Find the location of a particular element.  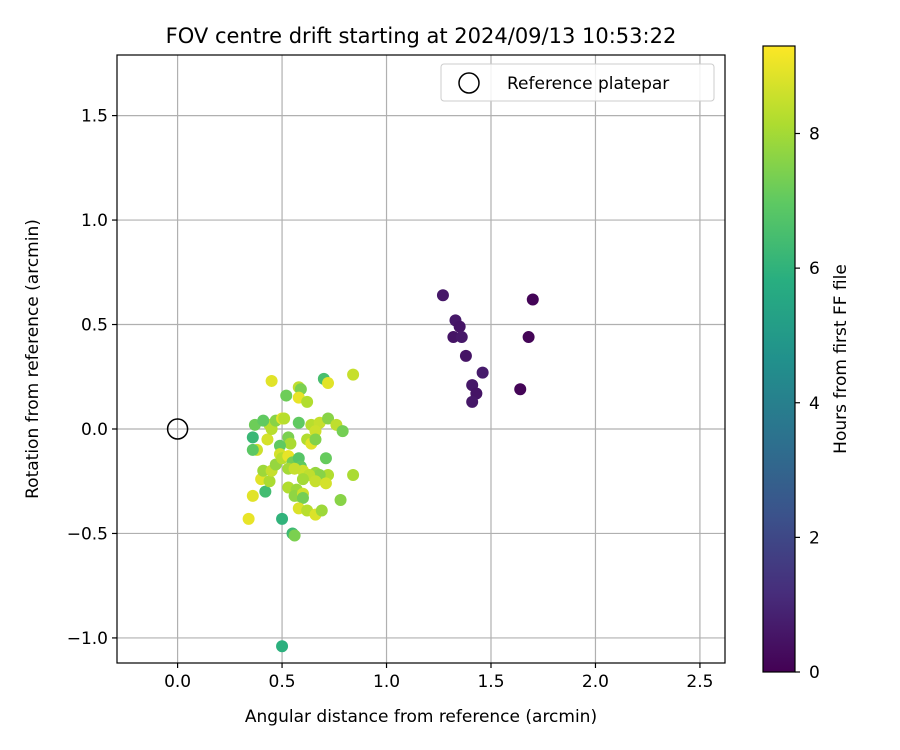

y-tick-label: −0.5 is located at coordinates (87, 534).